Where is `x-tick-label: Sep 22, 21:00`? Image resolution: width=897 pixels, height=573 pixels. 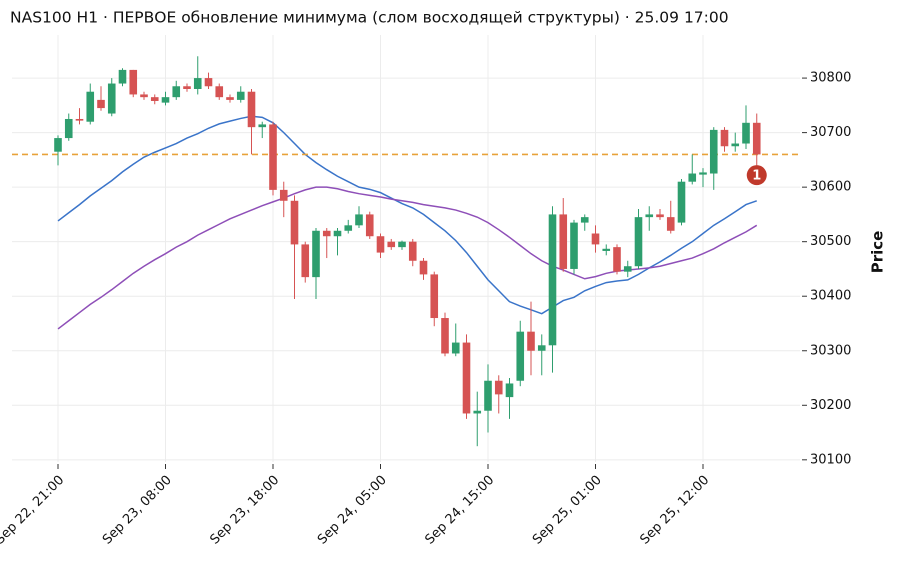 x-tick-label: Sep 22, 21:00 is located at coordinates (33, 510).